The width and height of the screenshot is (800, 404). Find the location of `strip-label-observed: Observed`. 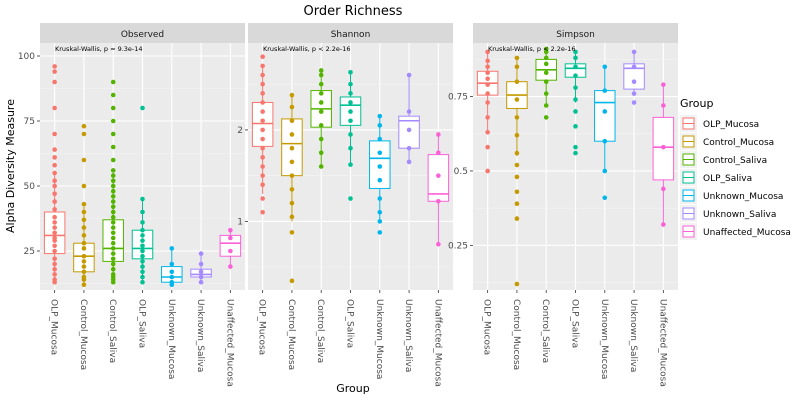

strip-label-observed: Observed is located at coordinates (142, 35).